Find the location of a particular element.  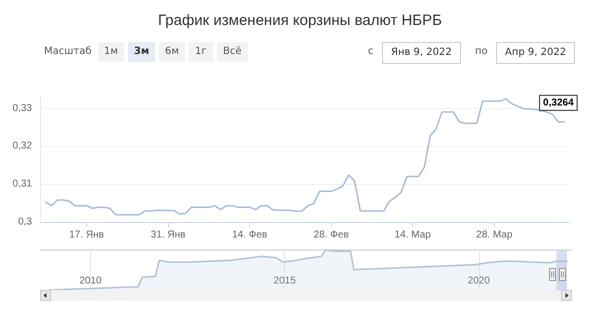

y-tick-label: 0,33 is located at coordinates (22, 108).